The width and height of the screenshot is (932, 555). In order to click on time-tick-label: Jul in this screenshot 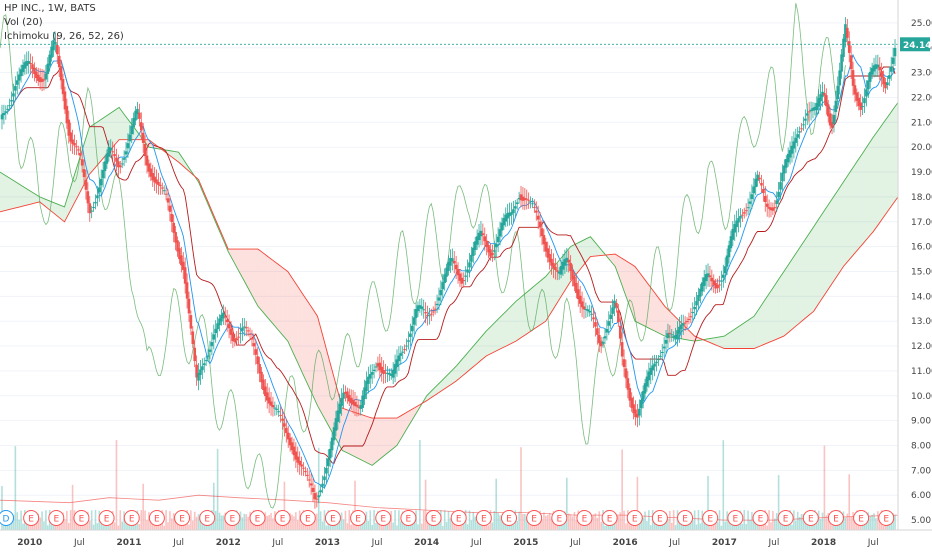, I will do `click(377, 543)`.